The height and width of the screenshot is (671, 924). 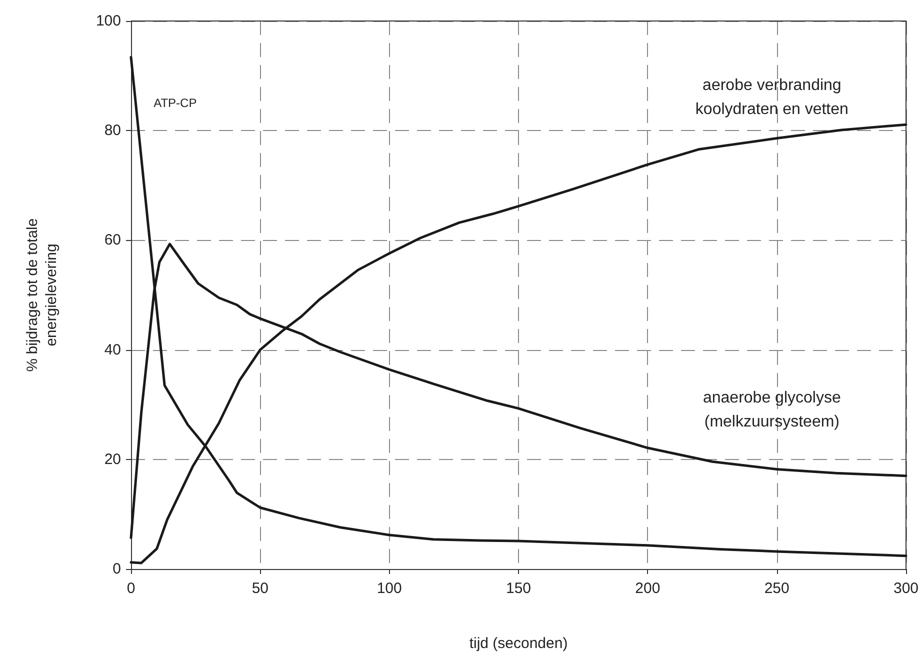 I want to click on y-tick-label: 20, so click(x=112, y=459).